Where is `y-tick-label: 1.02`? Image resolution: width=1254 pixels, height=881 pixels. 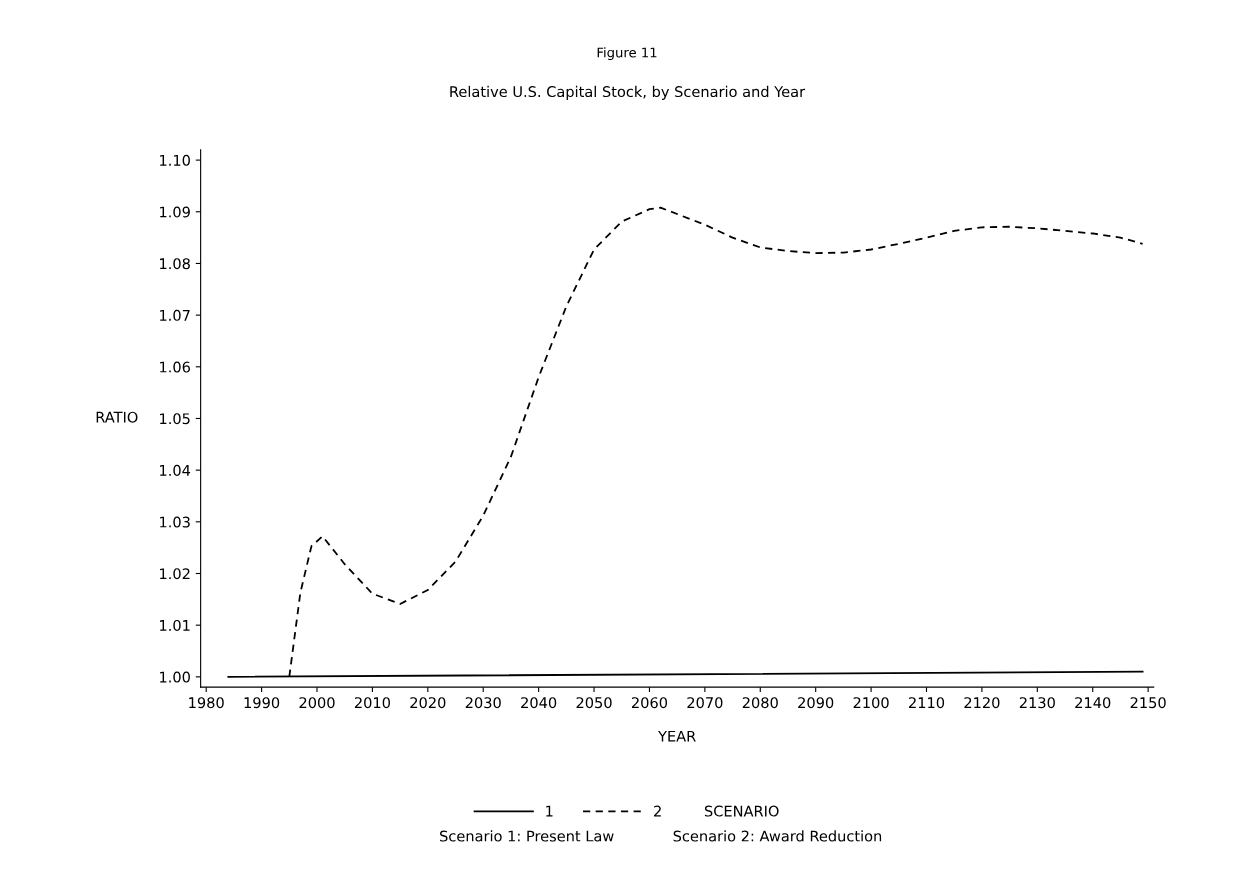
y-tick-label: 1.02 is located at coordinates (175, 574).